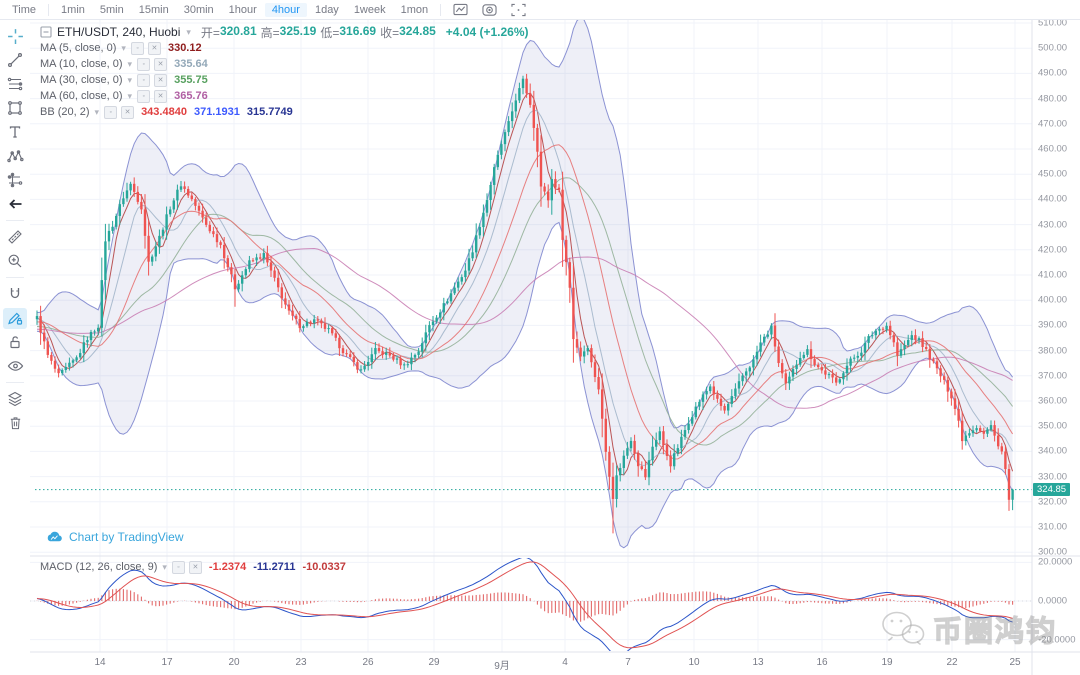 This screenshot has height=675, width=1080. I want to click on price-tick-label: 460.00, so click(1053, 149).